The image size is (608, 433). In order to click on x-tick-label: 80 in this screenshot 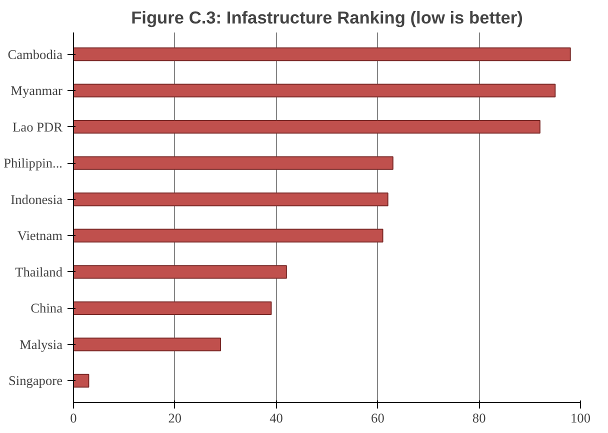, I will do `click(479, 418)`.